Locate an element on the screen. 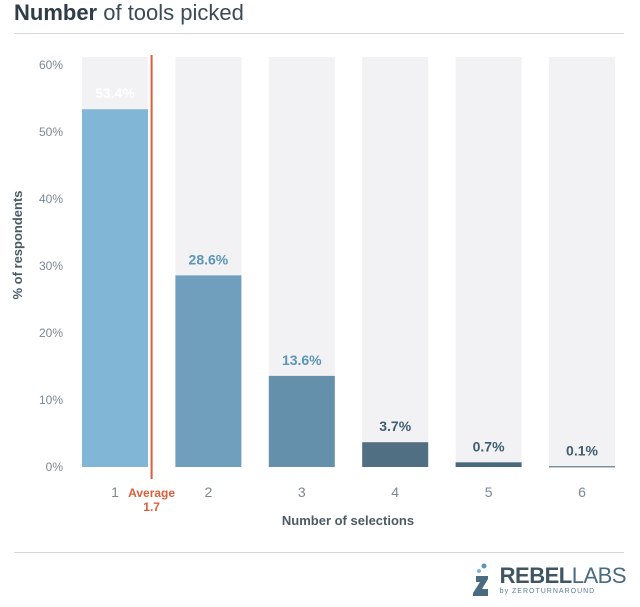 This screenshot has width=640, height=607. average-label: Average is located at coordinates (151, 493).